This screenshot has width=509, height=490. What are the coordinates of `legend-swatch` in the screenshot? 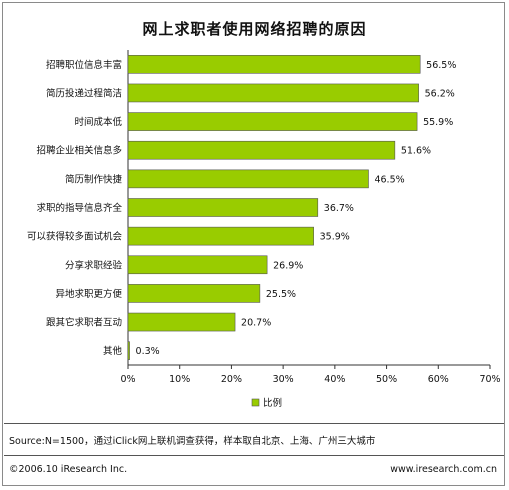 It's located at (255, 402).